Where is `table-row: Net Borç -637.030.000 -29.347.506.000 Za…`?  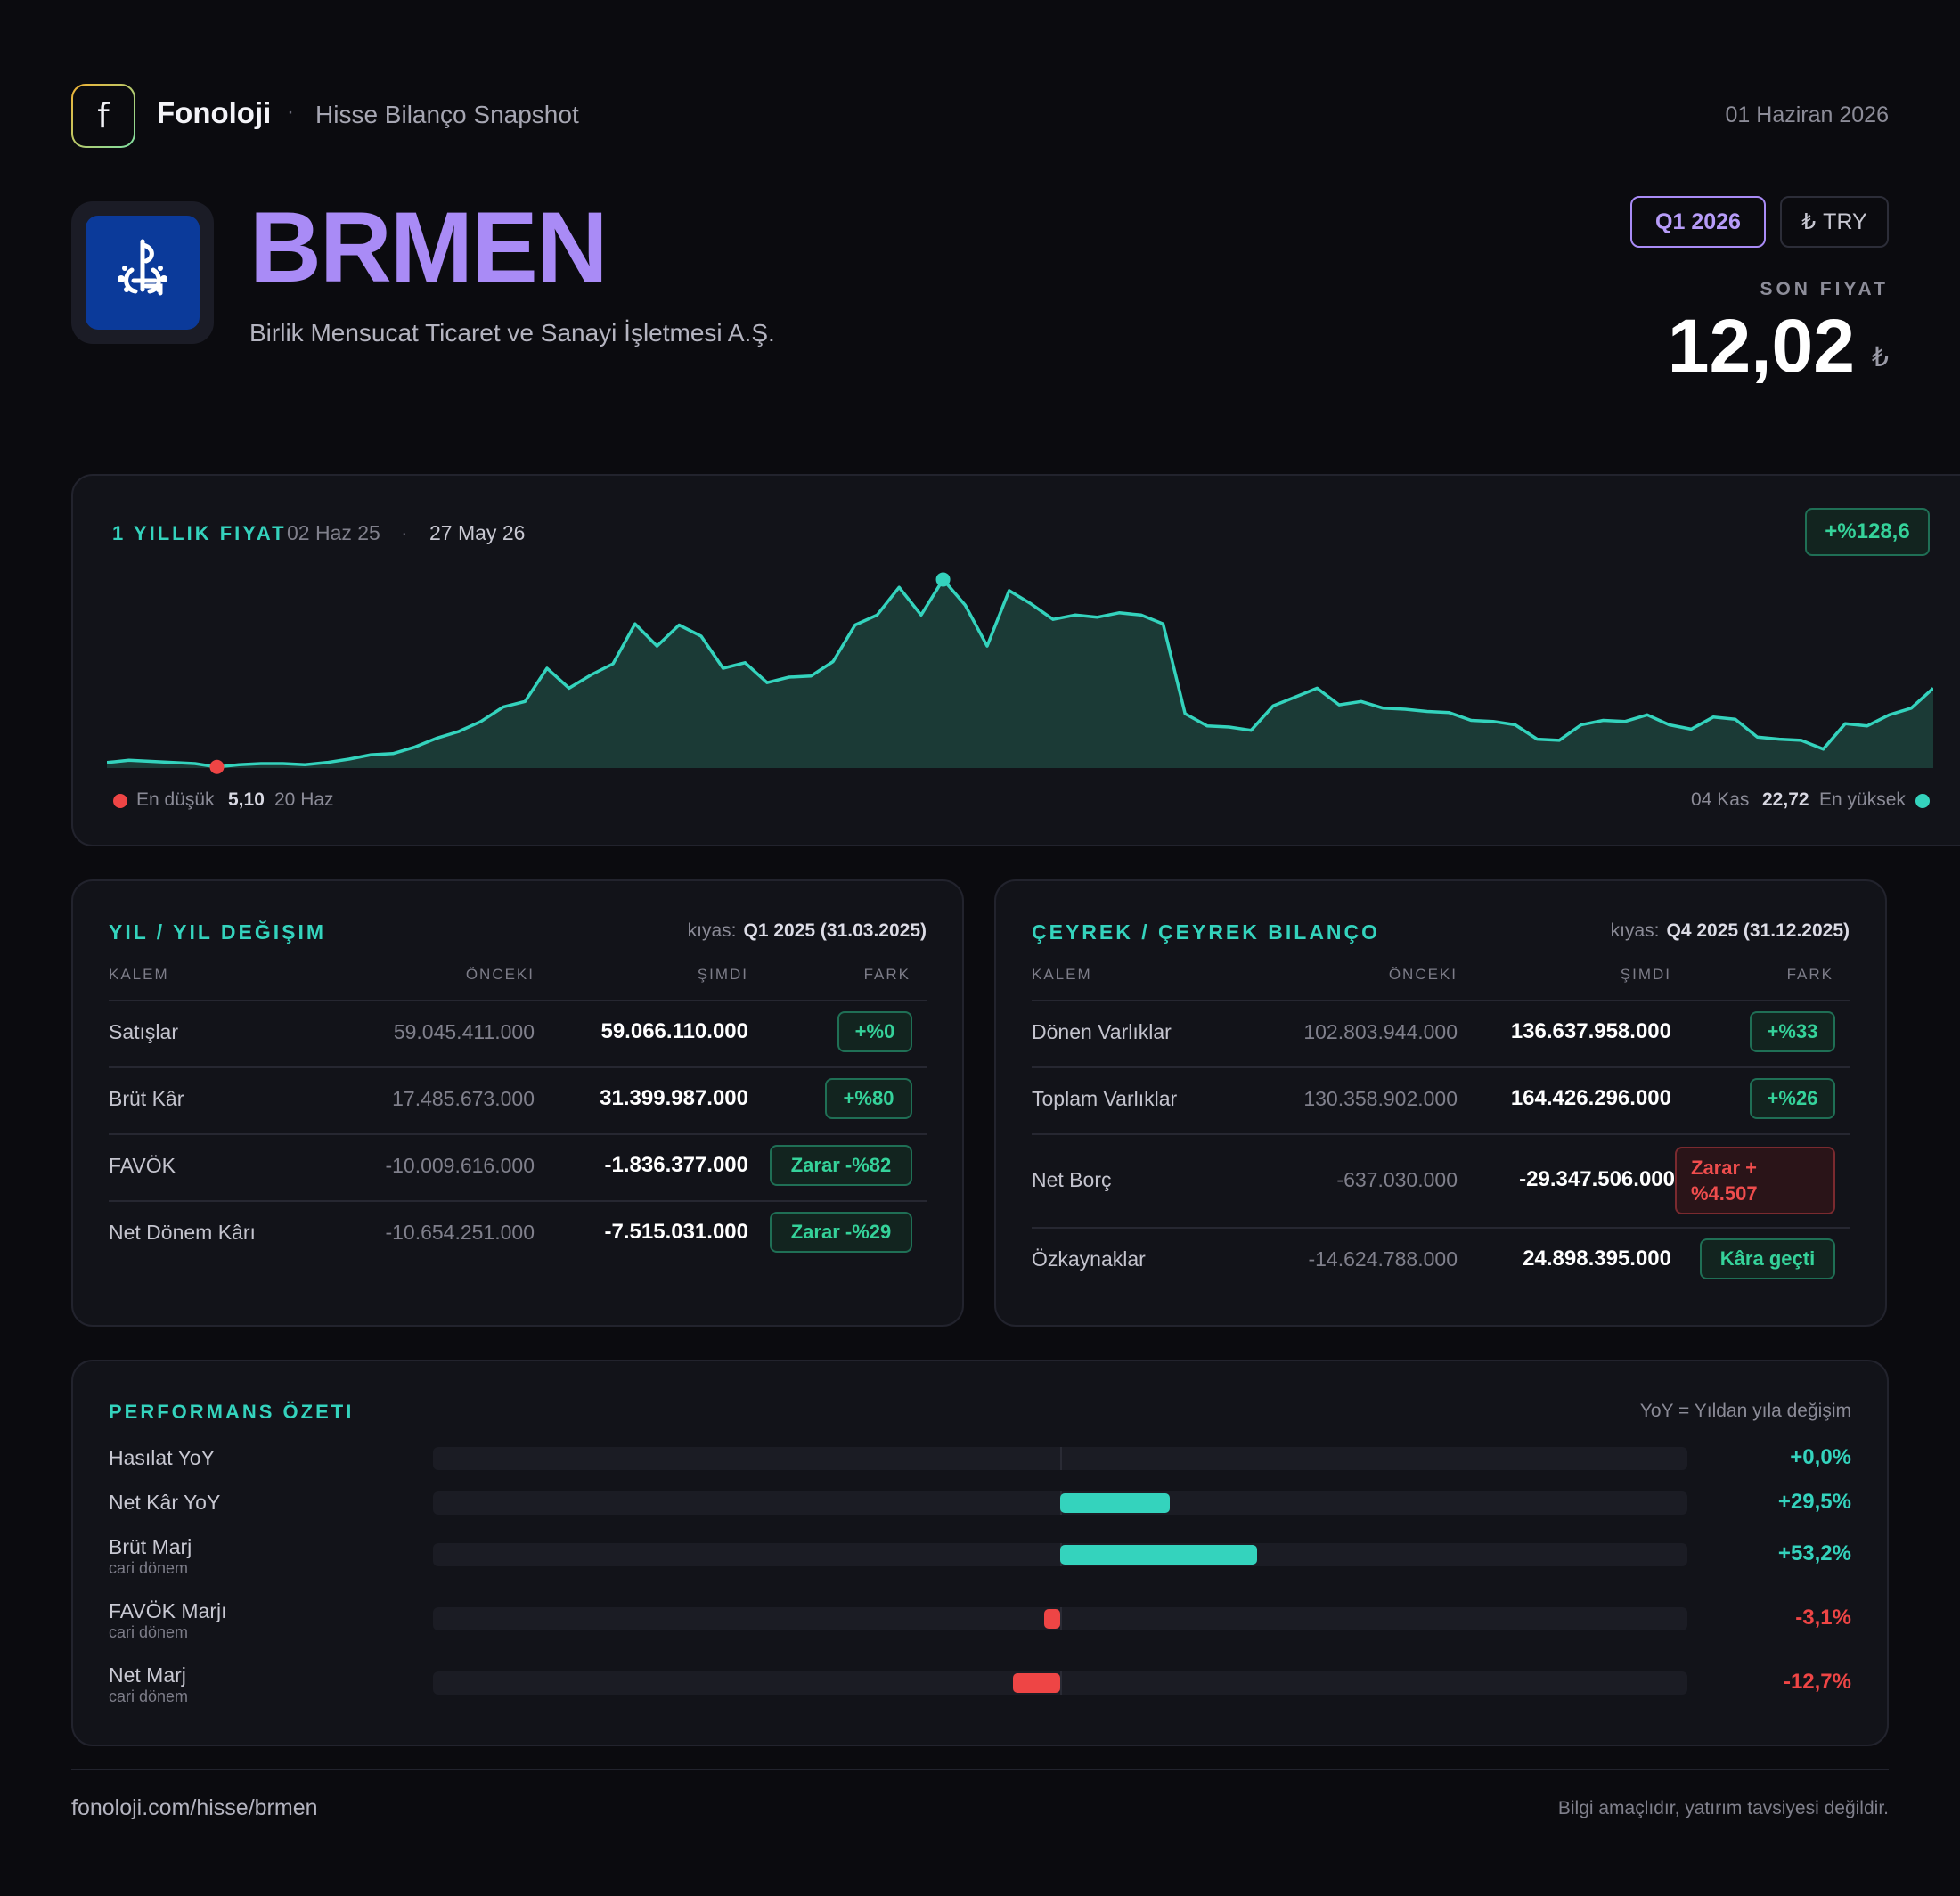
table-row: Net Borç -637.030.000 -29.347.506.000 Za… is located at coordinates (1441, 1180).